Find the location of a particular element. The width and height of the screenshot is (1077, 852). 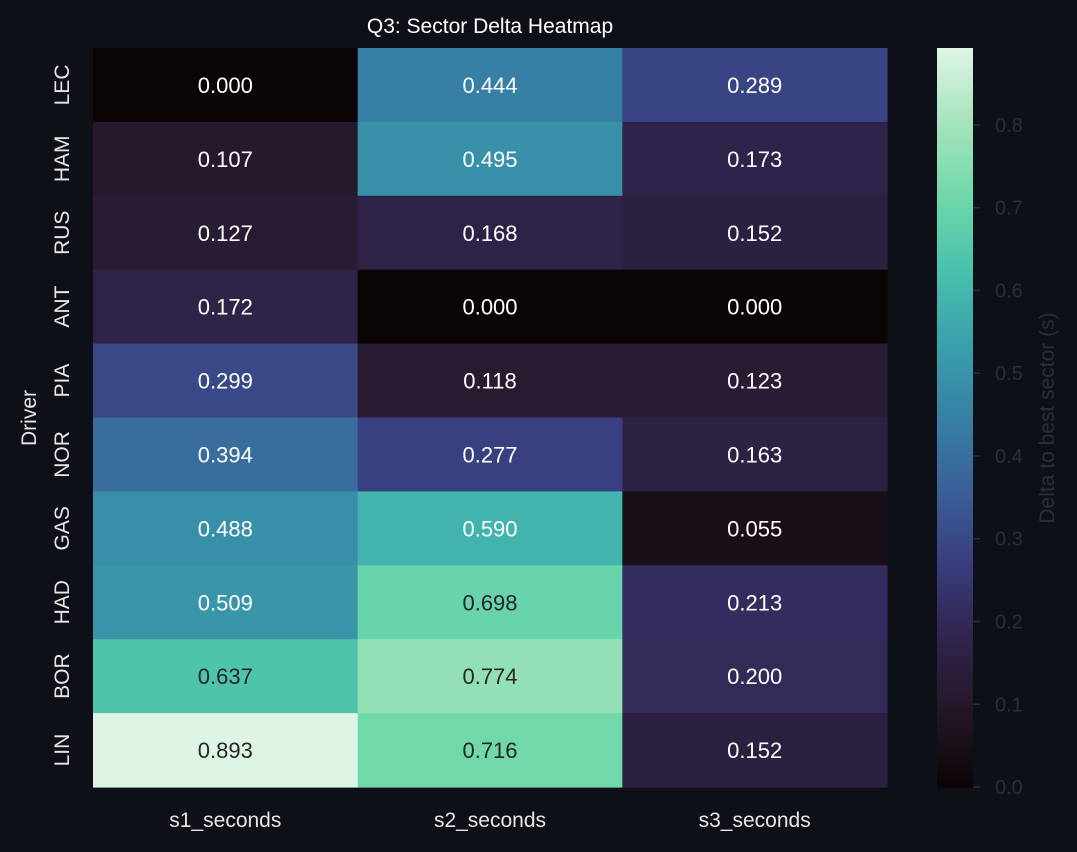

cell-value-label: 0.299 is located at coordinates (225, 381).